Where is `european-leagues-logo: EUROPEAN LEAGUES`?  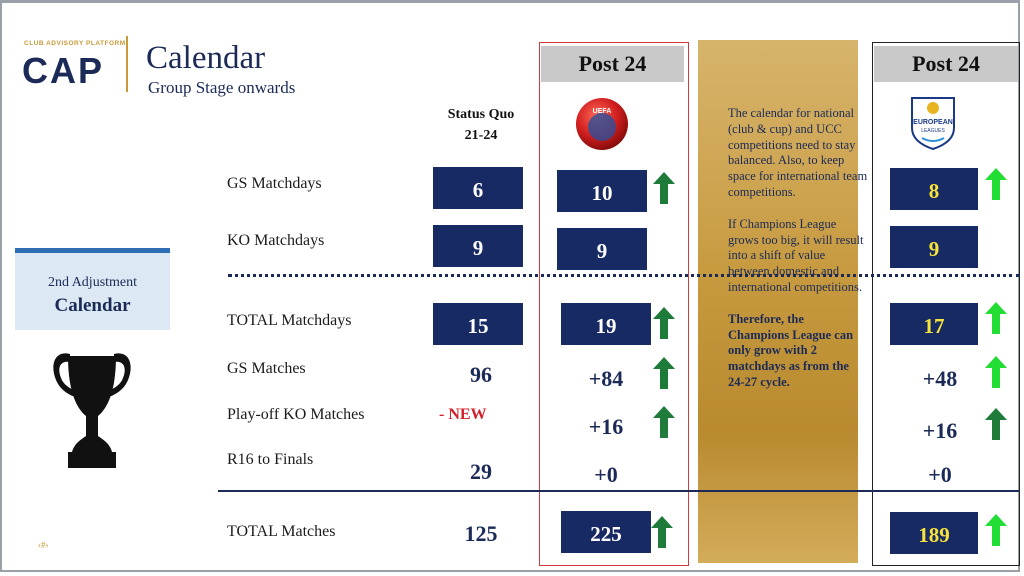
european-leagues-logo: EUROPEAN LEAGUES is located at coordinates (933, 123).